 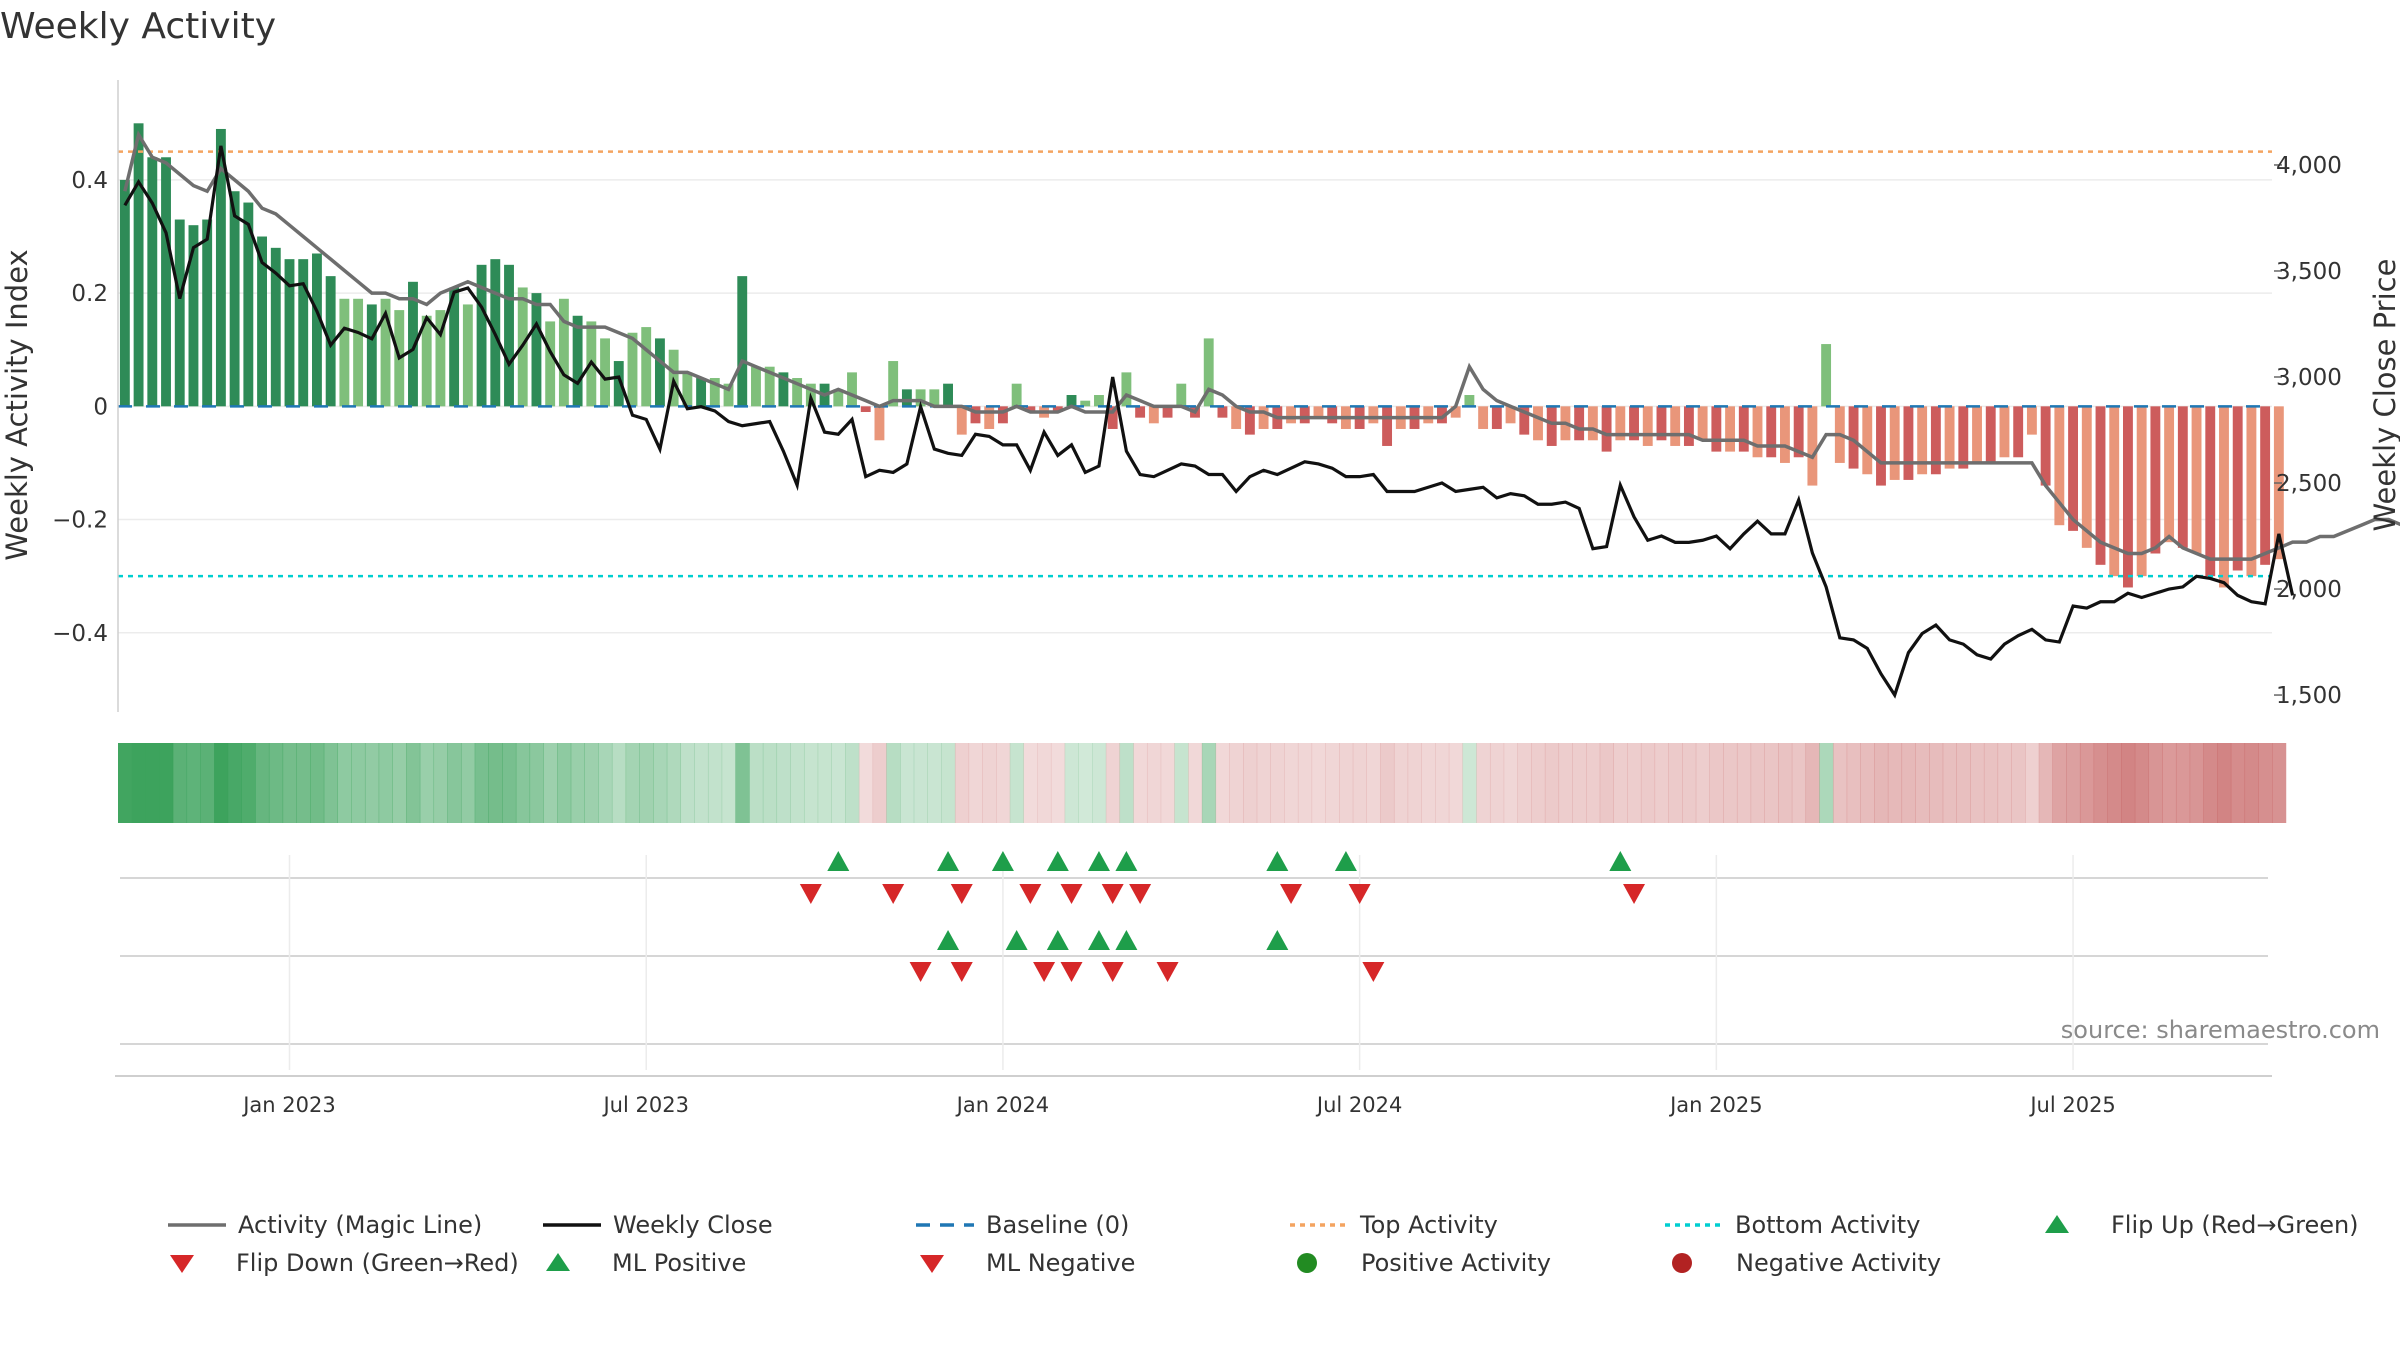 What do you see at coordinates (2309, 484) in the screenshot?
I see `y2-tick-label: 2,500` at bounding box center [2309, 484].